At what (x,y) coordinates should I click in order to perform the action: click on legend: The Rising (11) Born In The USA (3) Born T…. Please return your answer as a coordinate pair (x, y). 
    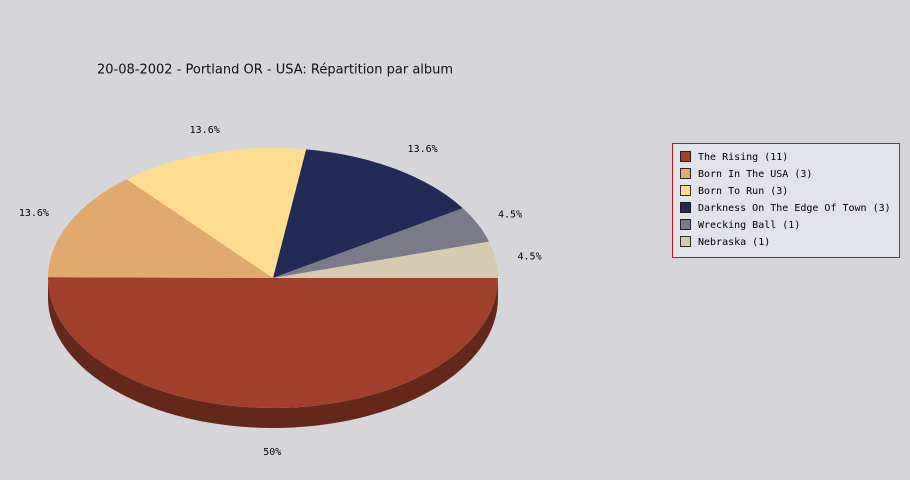
    Looking at the image, I should click on (785, 199).